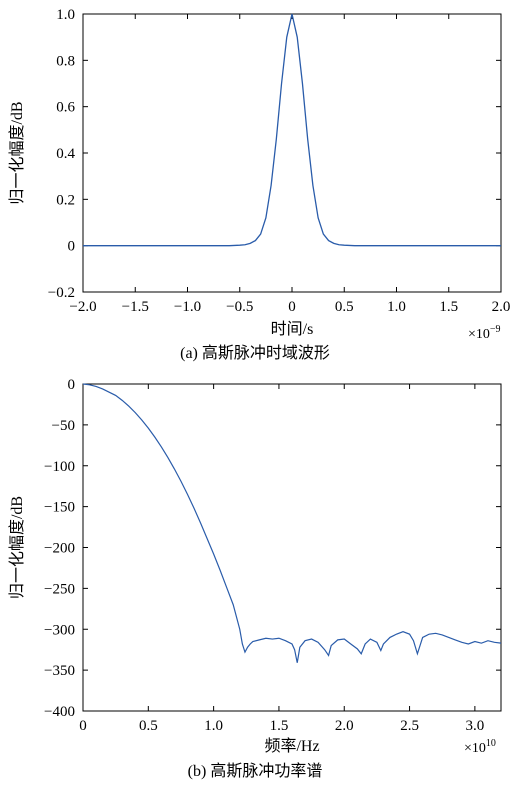  What do you see at coordinates (255, 353) in the screenshot?
I see `caption-a: (a) 高斯脉冲时域波形` at bounding box center [255, 353].